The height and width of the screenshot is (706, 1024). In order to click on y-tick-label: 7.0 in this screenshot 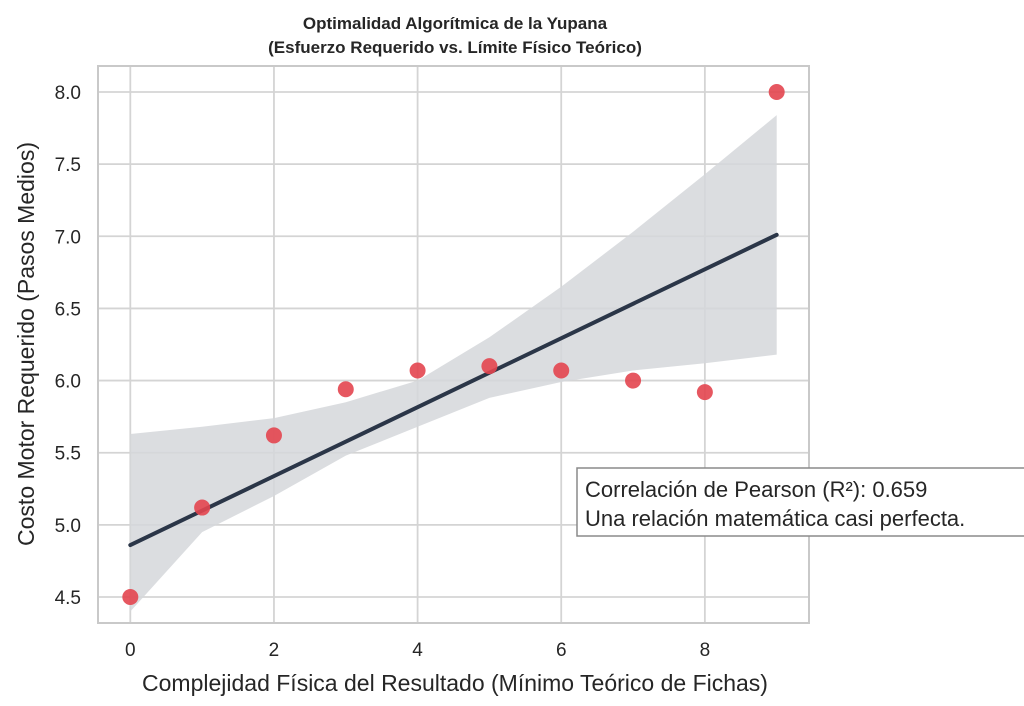, I will do `click(68, 237)`.